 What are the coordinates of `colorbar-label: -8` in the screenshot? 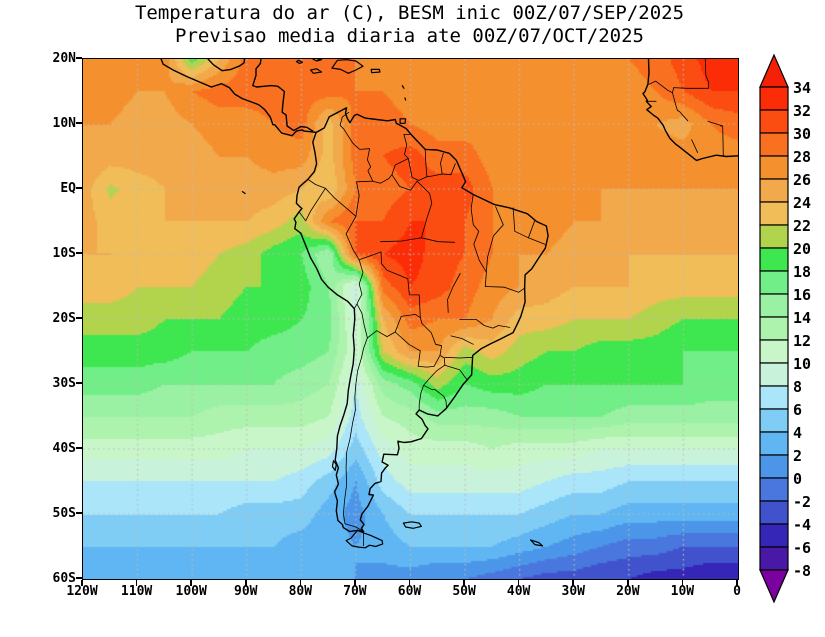 It's located at (802, 571).